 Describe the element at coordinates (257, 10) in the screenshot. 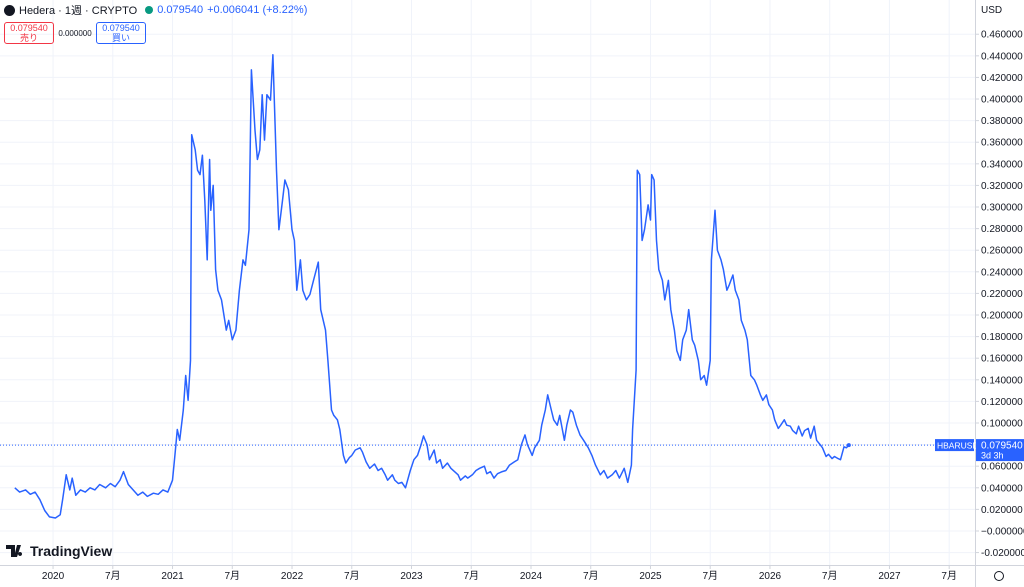

I see `change: +0.006041 (+8.22%)` at that location.